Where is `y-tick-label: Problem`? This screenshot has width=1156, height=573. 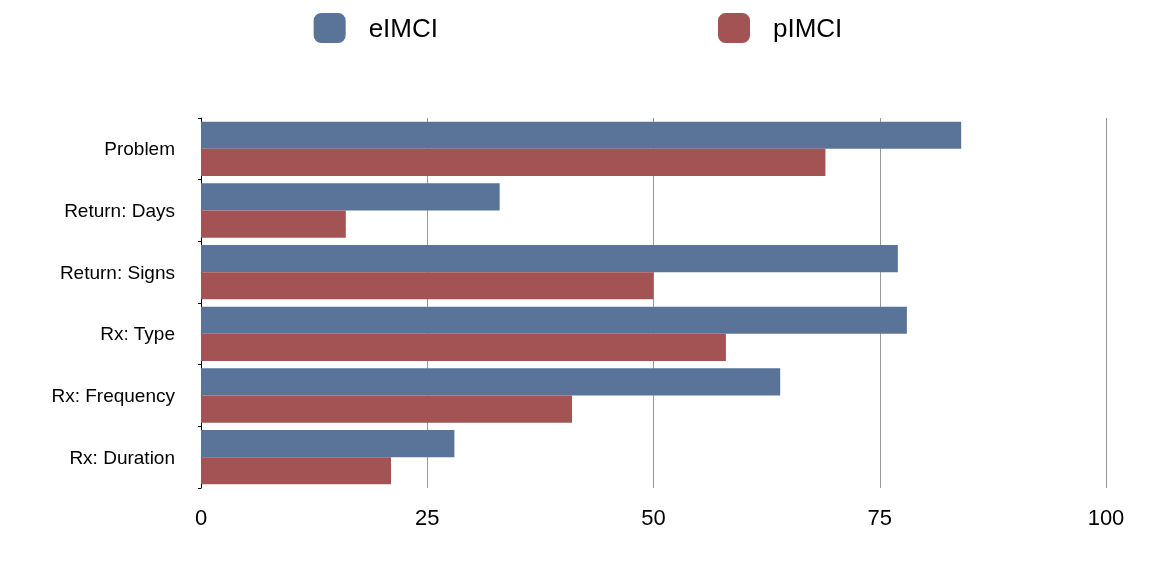
y-tick-label: Problem is located at coordinates (139, 149).